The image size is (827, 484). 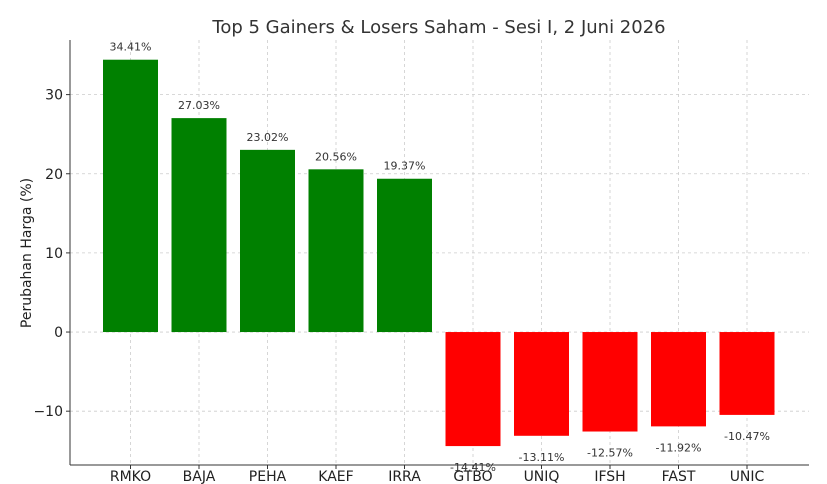 I want to click on data-label: 20.56%, so click(x=336, y=156).